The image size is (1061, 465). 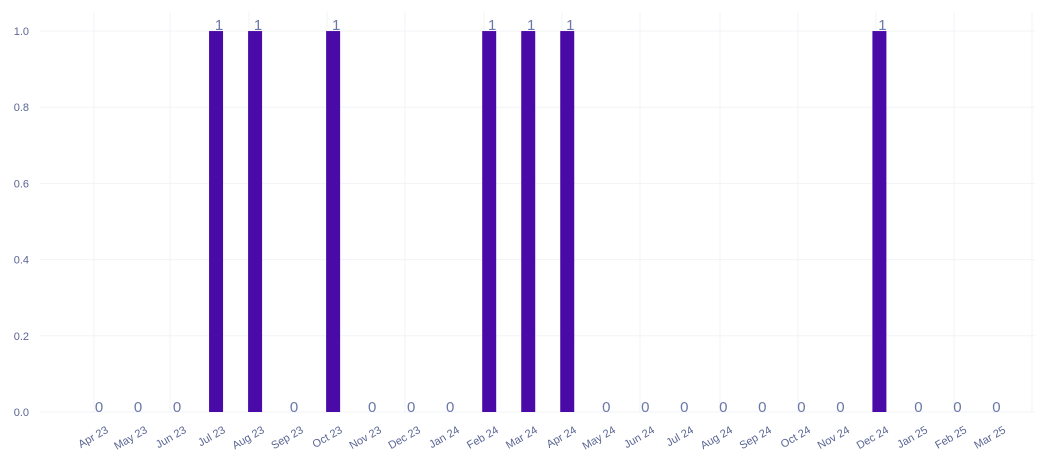 I want to click on x-tick-label: Nov 24, so click(x=834, y=438).